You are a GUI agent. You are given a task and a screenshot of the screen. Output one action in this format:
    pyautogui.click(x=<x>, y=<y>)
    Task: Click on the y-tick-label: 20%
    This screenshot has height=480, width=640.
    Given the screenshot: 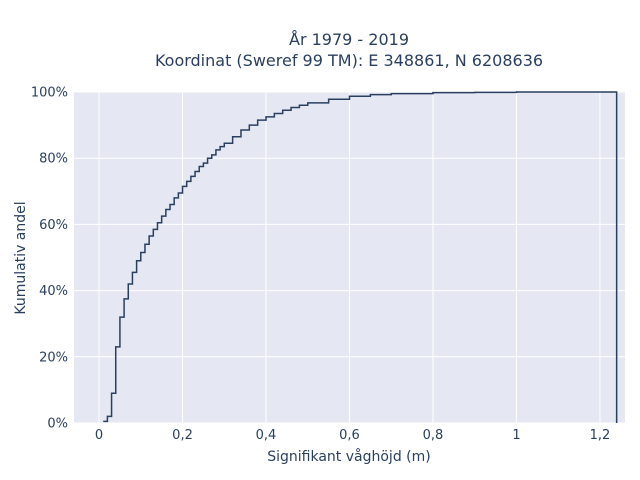 What is the action you would take?
    pyautogui.click(x=53, y=357)
    